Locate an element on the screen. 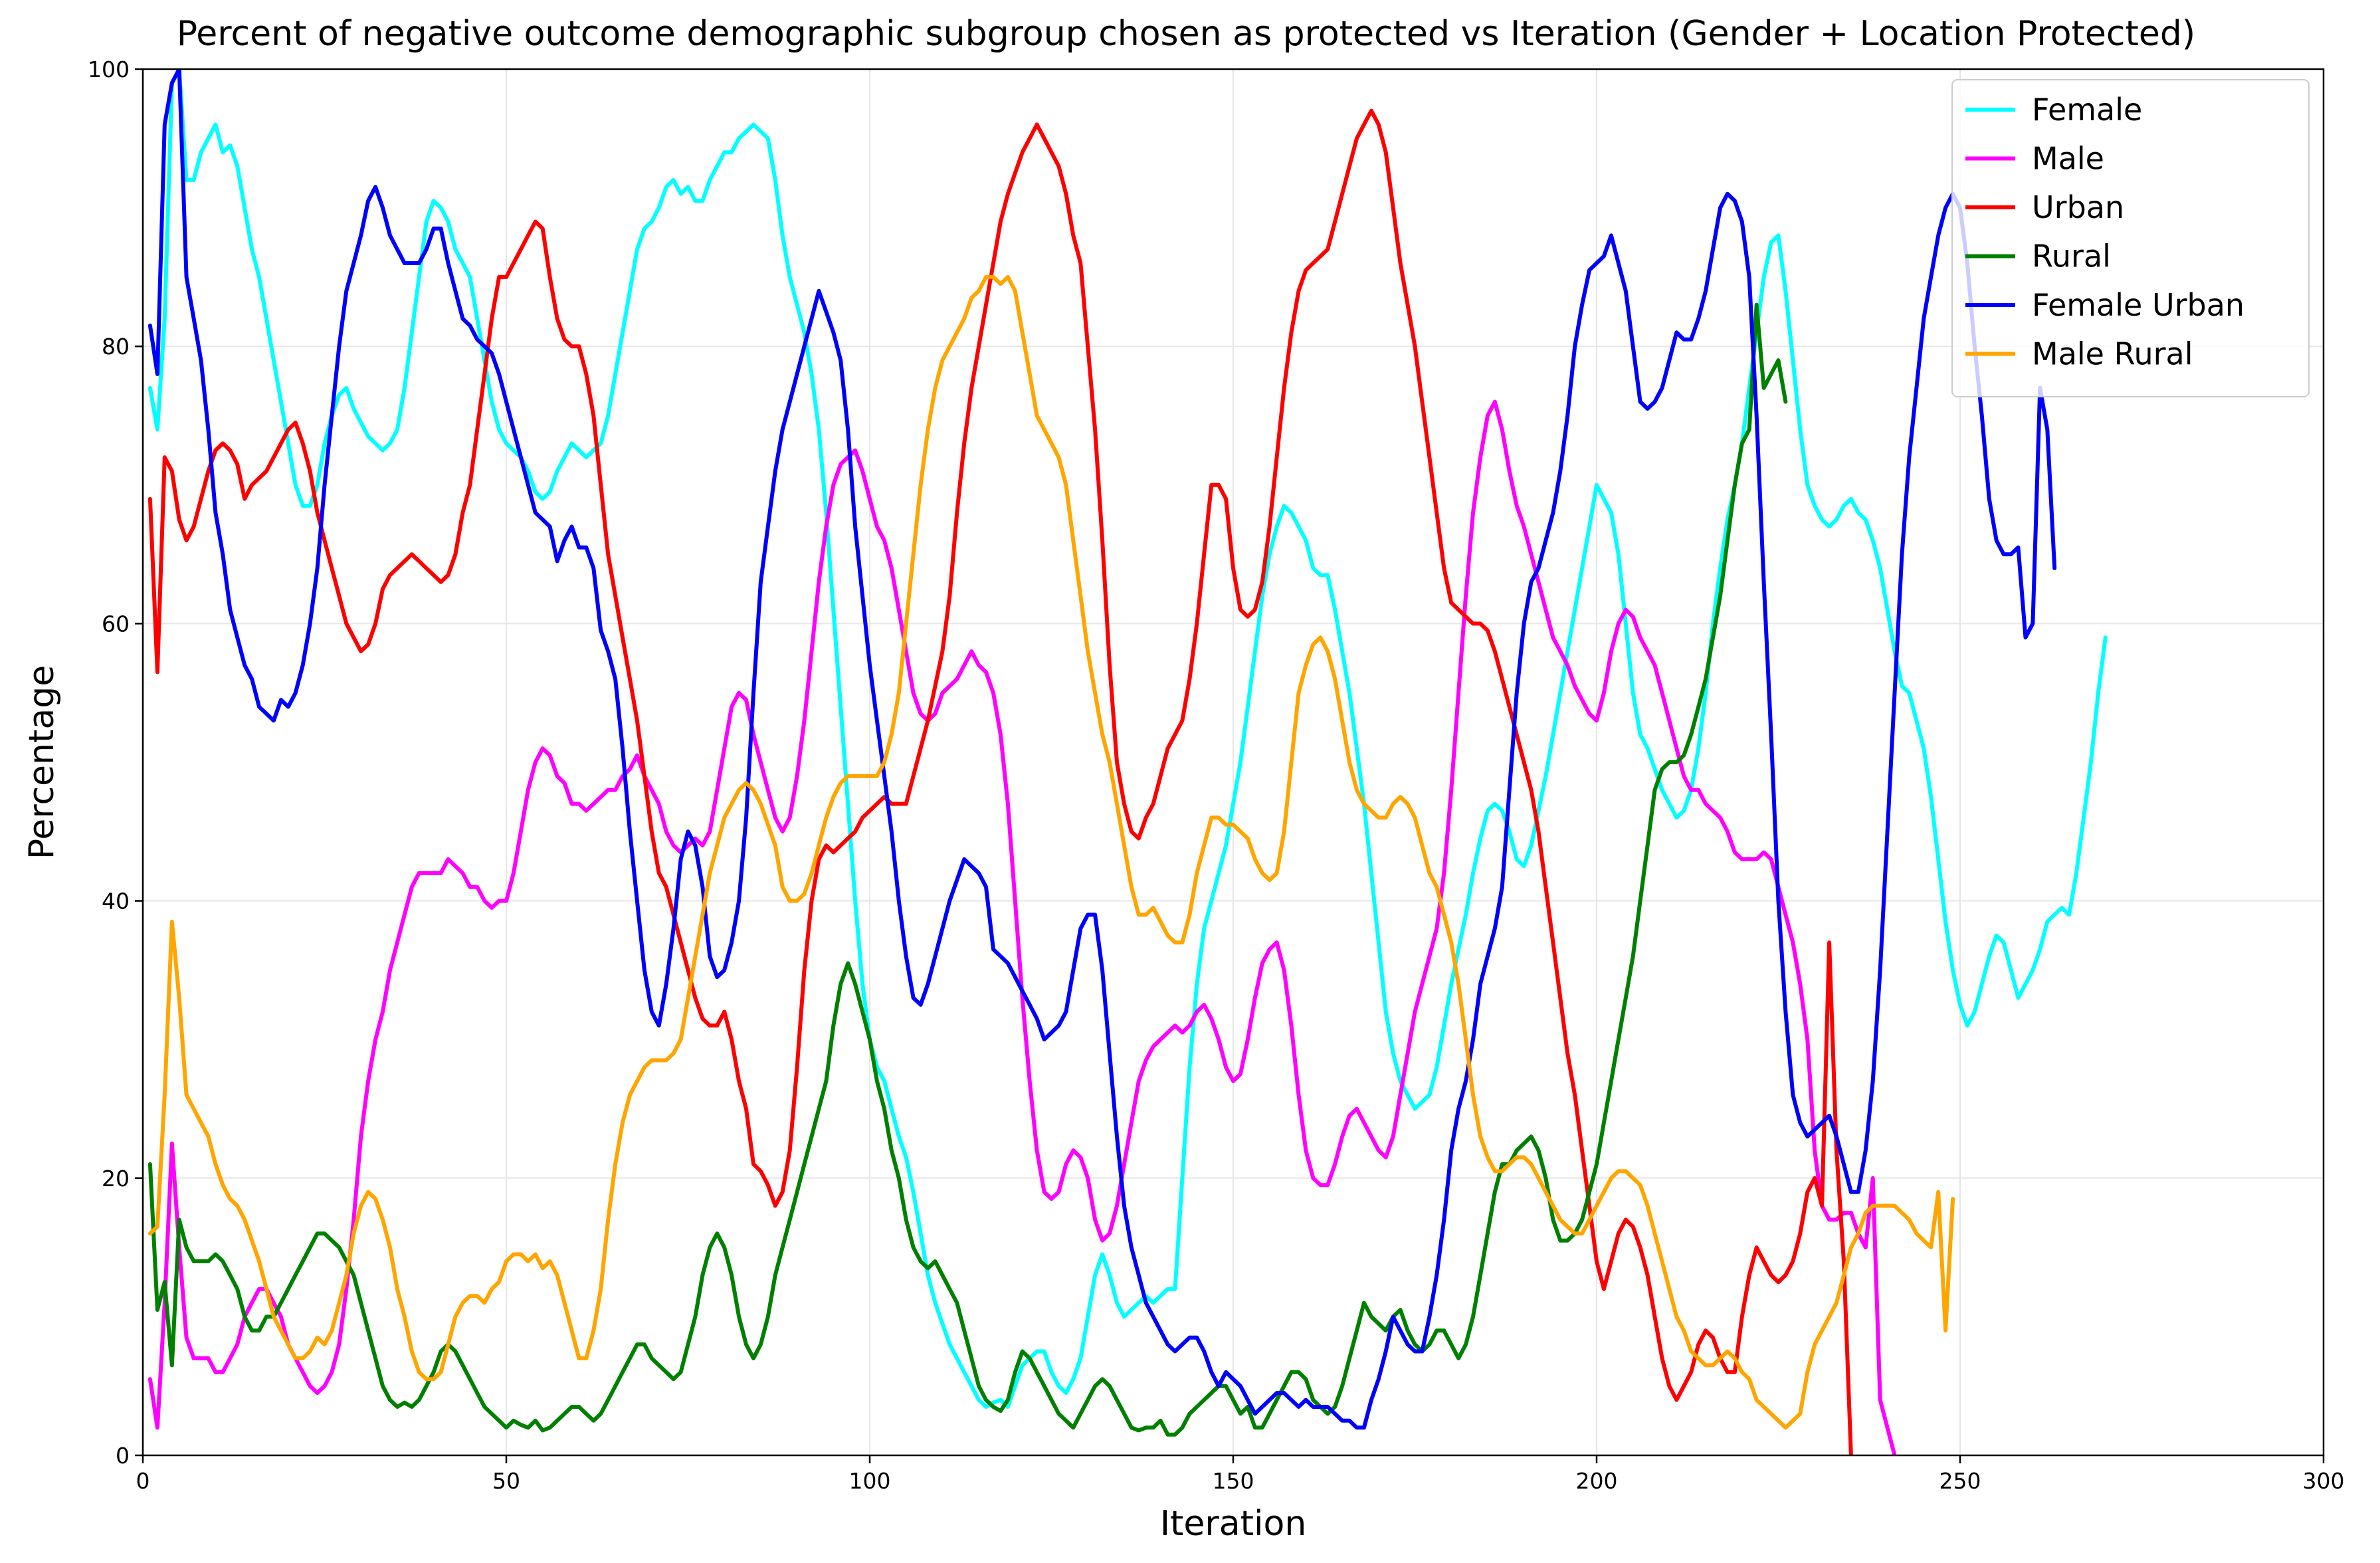 The image size is (2380, 1563). legend-label: Urban is located at coordinates (2078, 207).